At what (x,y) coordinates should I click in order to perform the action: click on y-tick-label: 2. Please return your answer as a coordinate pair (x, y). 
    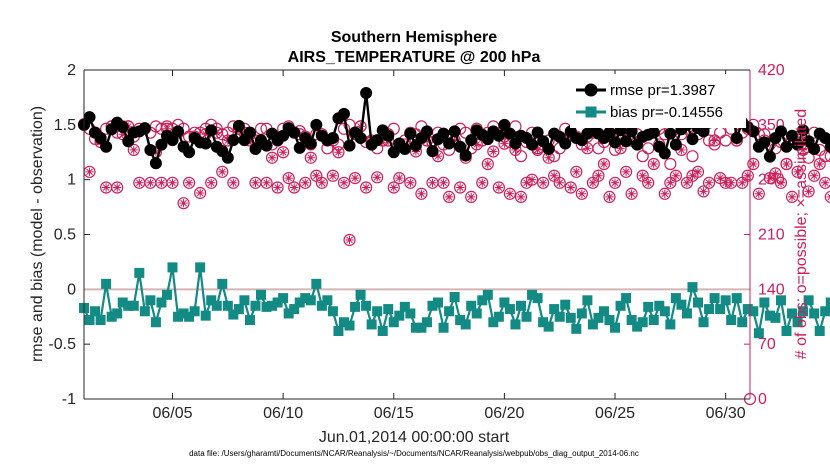
    Looking at the image, I should click on (71, 70).